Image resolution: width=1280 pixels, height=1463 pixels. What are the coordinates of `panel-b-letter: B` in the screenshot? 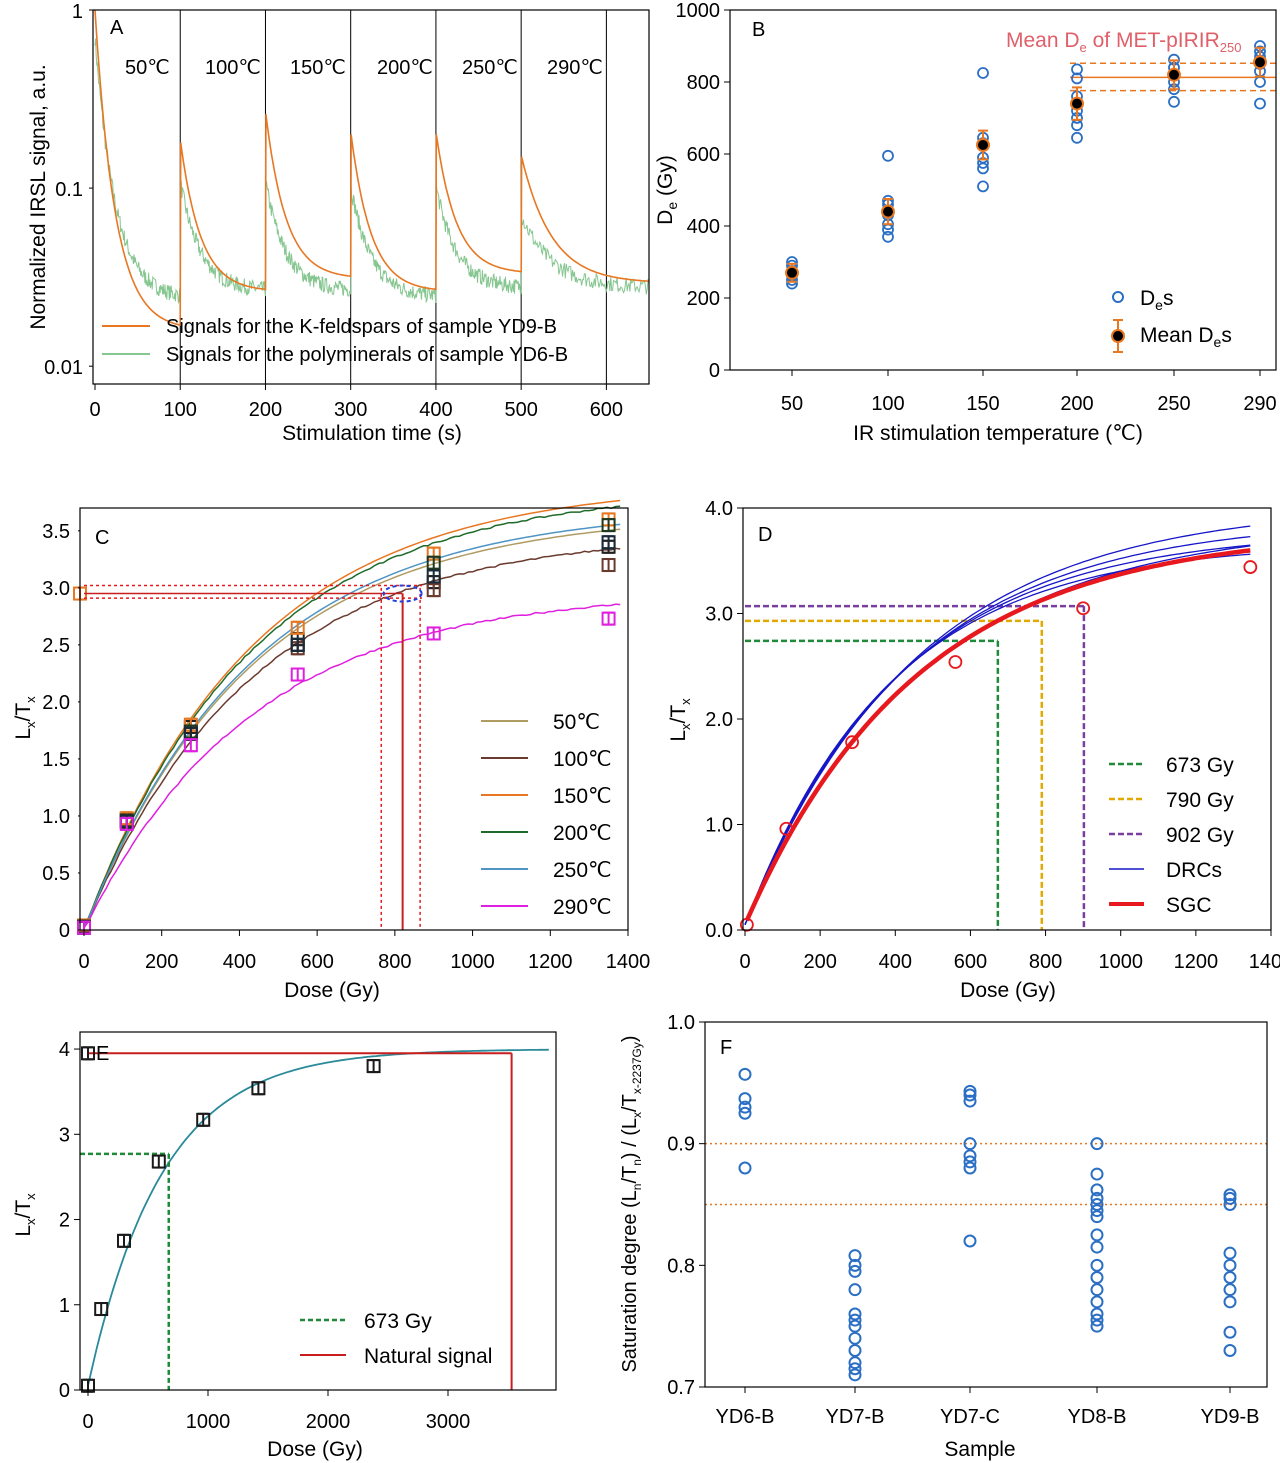 It's located at (758, 30).